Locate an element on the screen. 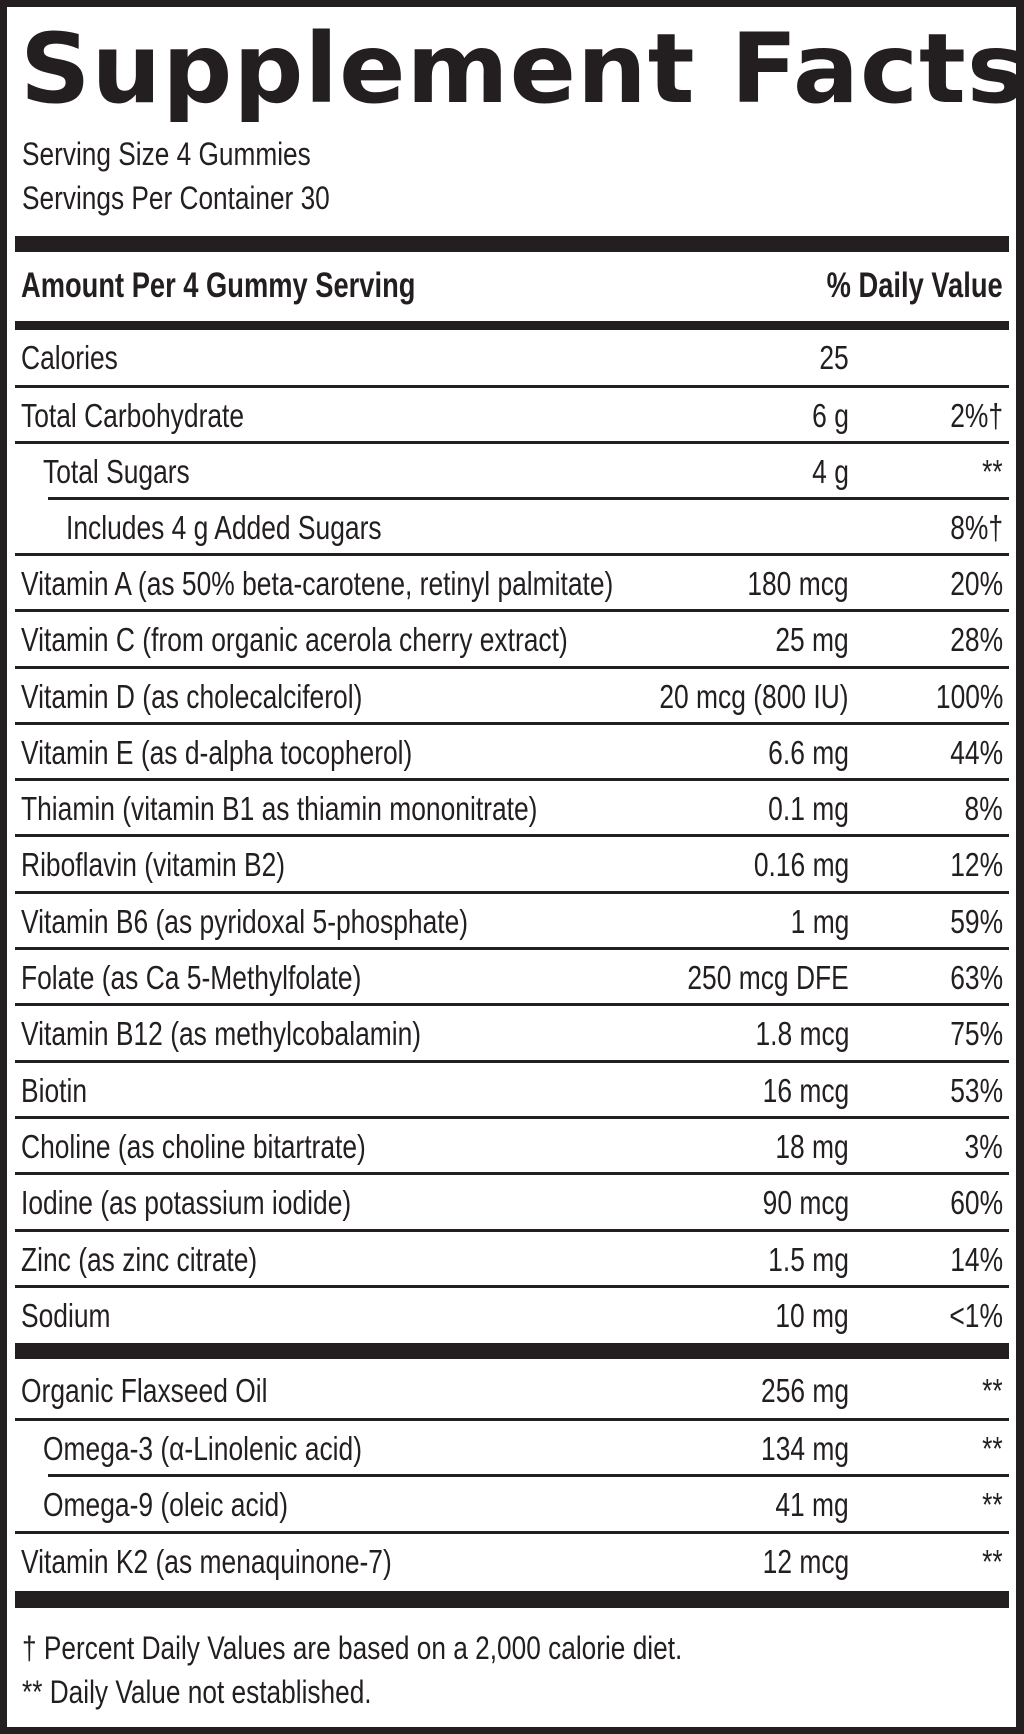 Image resolution: width=1024 pixels, height=1734 pixels. nutrient-dv: 60% is located at coordinates (976, 1202).